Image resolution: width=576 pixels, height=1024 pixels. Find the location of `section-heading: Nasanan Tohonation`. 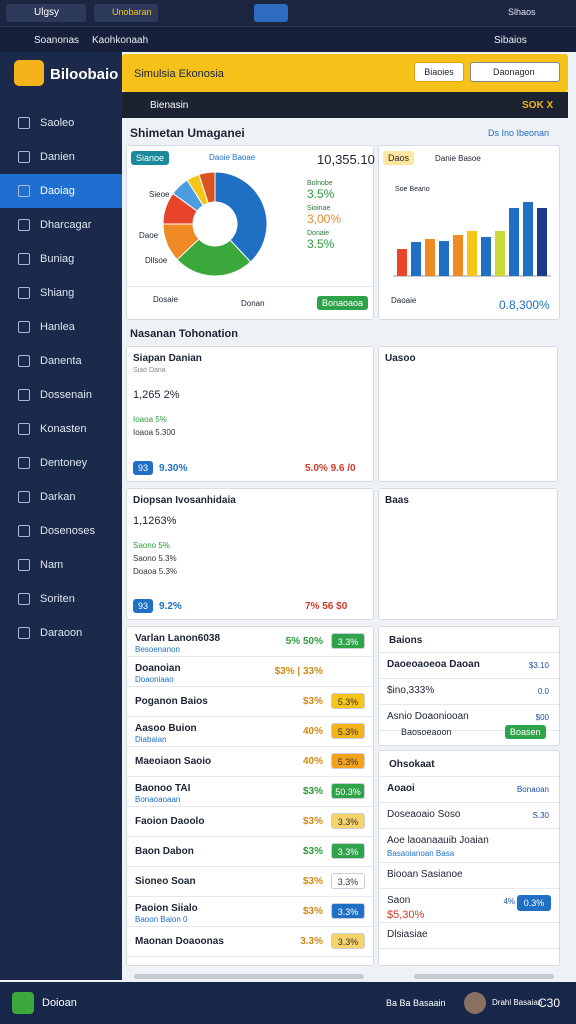

section-heading: Nasanan Tohonation is located at coordinates (184, 334).